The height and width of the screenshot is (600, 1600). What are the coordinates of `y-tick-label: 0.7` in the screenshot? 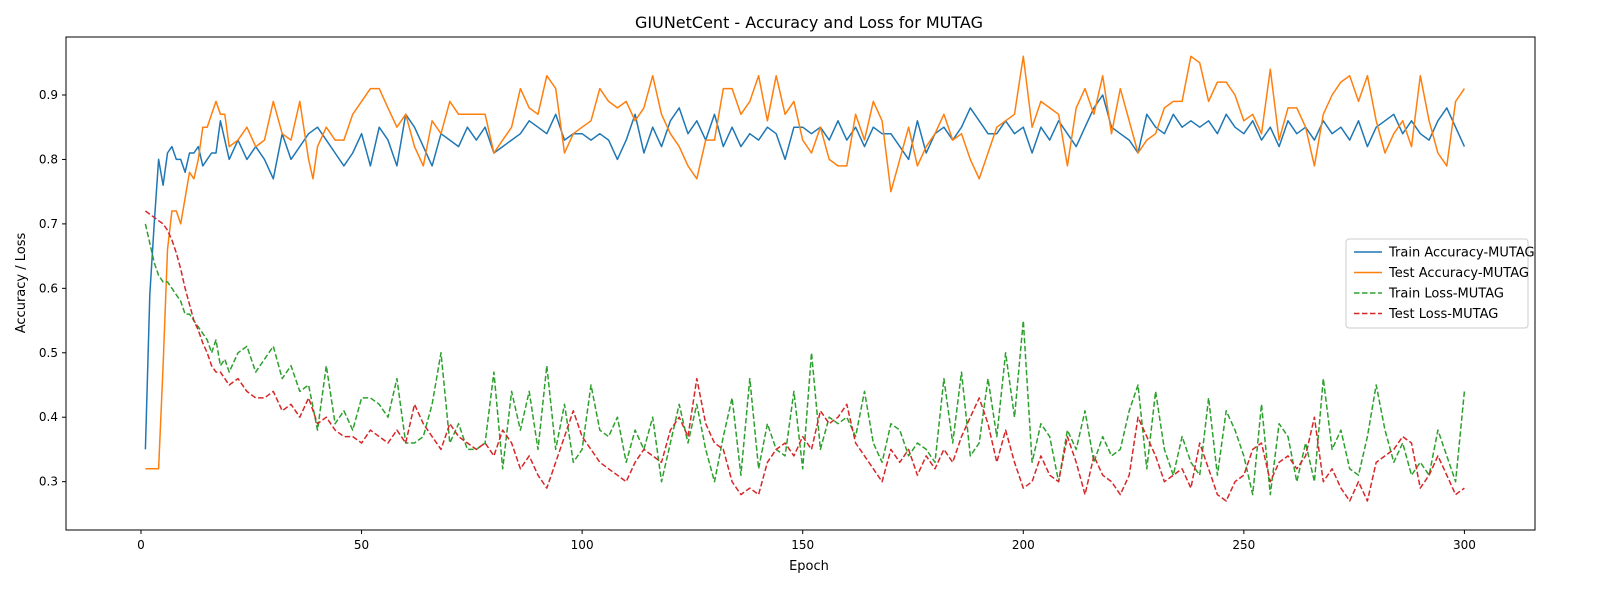 It's located at (48, 224).